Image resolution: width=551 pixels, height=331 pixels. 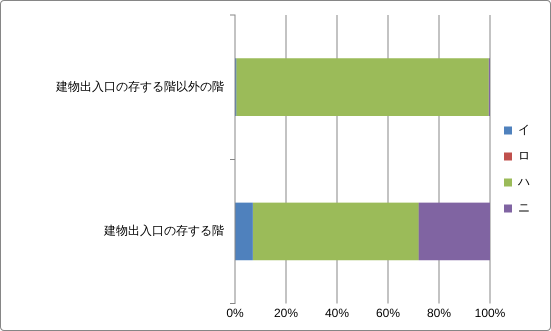 What do you see at coordinates (439, 313) in the screenshot?
I see `x-tick-label: 80%` at bounding box center [439, 313].